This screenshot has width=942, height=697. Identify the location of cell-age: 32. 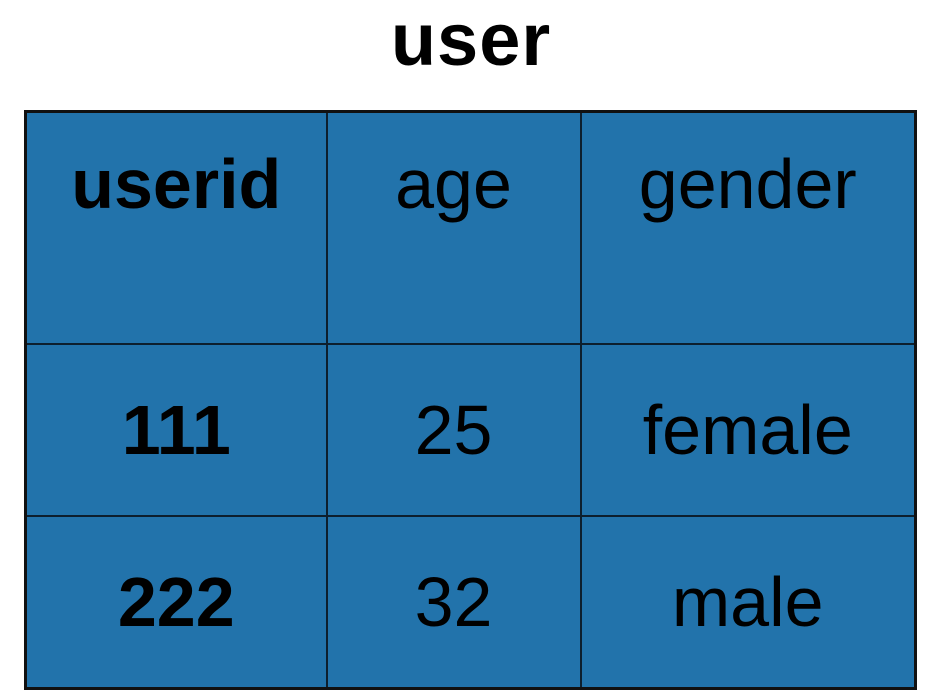
(453, 601).